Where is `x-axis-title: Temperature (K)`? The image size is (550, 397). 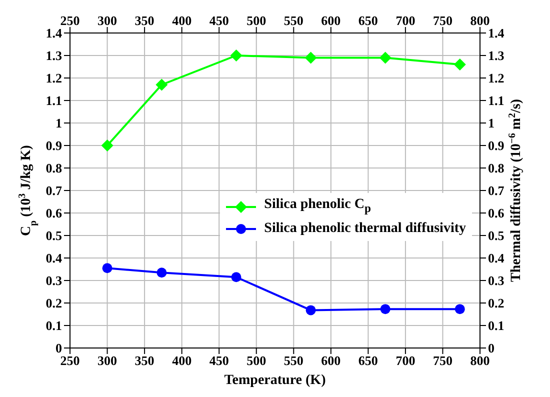 x-axis-title: Temperature (K) is located at coordinates (275, 380).